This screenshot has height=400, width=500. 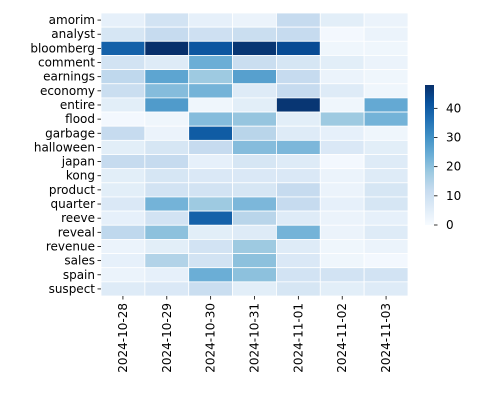 What do you see at coordinates (453, 167) in the screenshot?
I see `colorbar-tick-label: 20` at bounding box center [453, 167].